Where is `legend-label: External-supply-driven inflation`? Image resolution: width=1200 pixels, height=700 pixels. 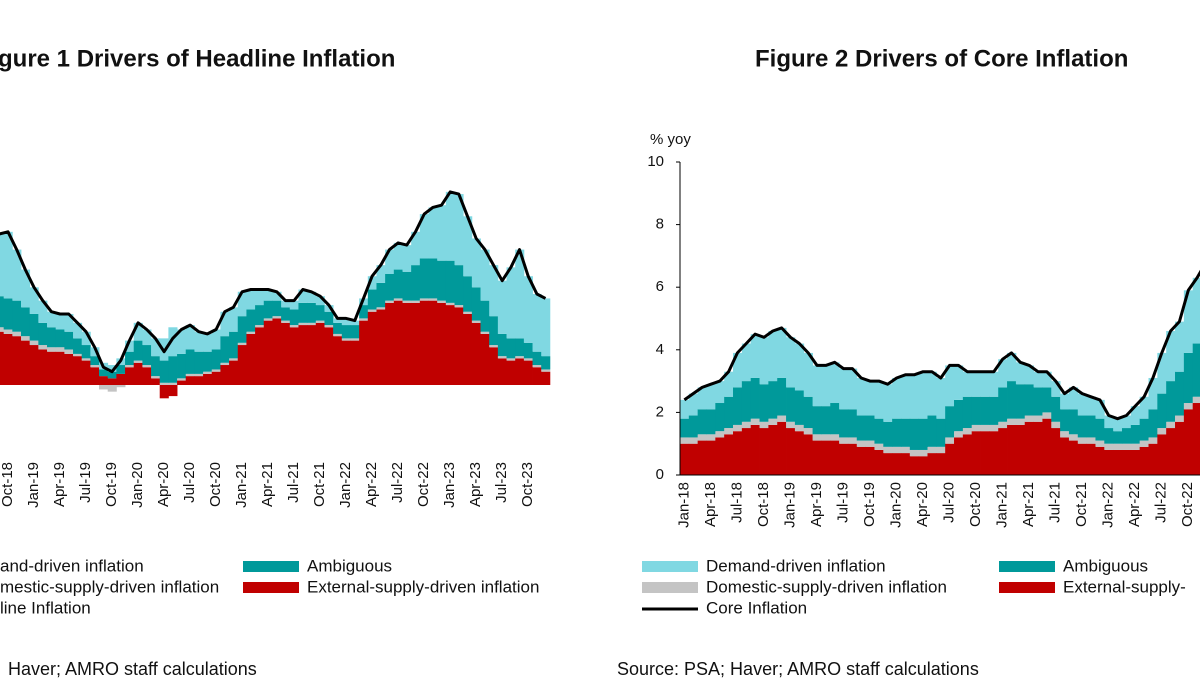
legend-label: External-supply-driven inflation is located at coordinates (423, 586).